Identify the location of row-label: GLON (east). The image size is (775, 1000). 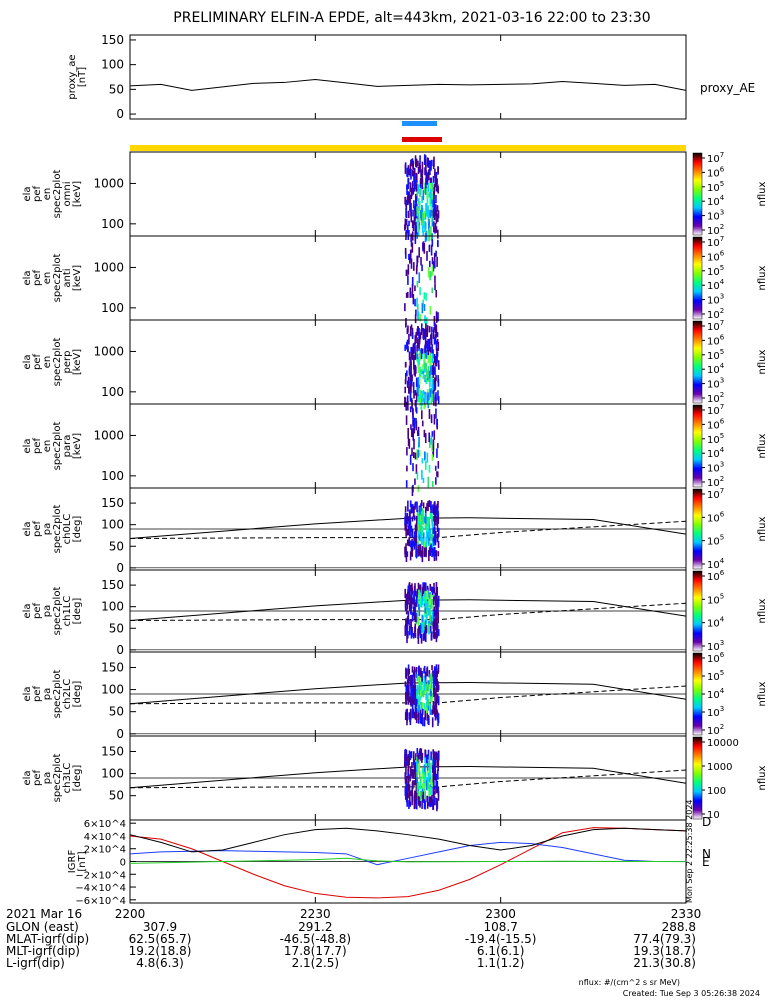
(42, 927).